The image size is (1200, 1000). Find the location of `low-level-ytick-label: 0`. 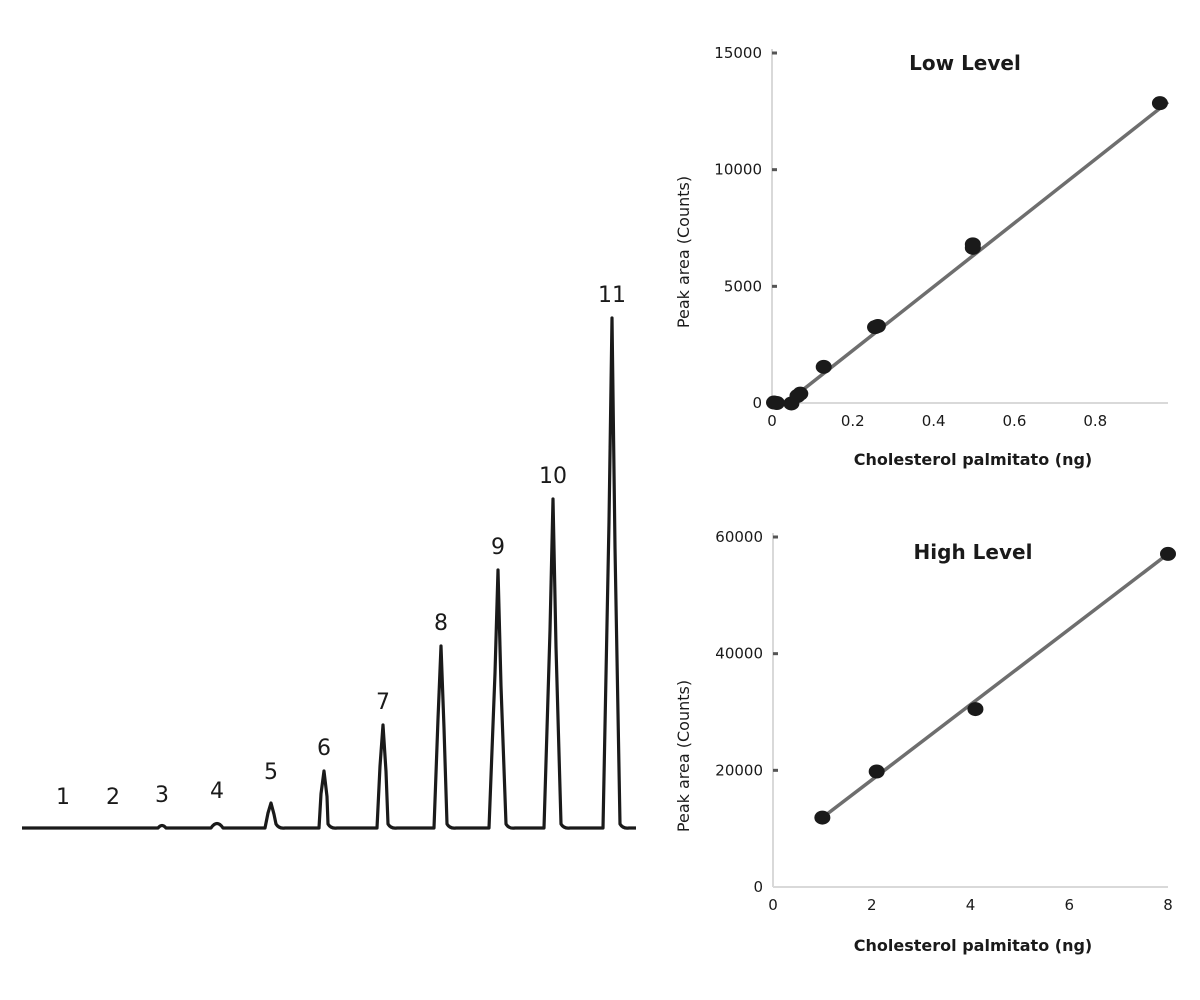

low-level-ytick-label: 0 is located at coordinates (757, 403).